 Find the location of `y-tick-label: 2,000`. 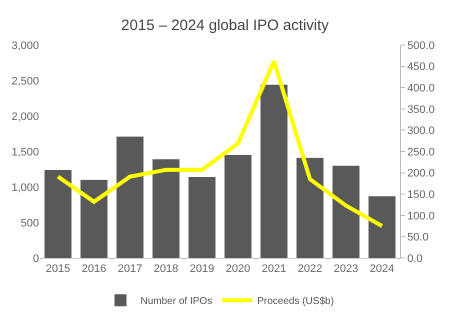

y-tick-label: 2,000 is located at coordinates (25, 116).